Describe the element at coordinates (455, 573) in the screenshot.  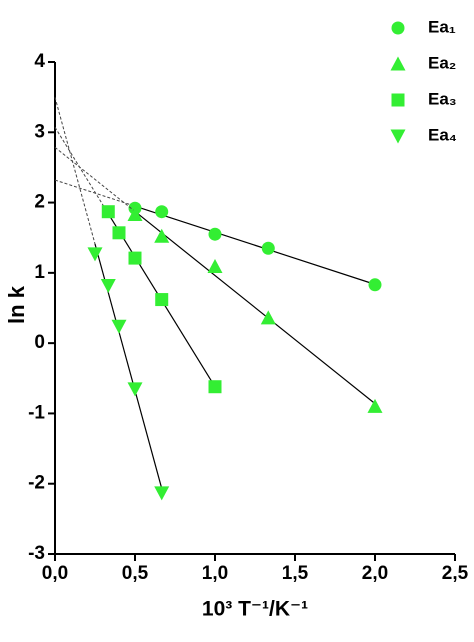
I see `x-tick-label: 2,5` at that location.